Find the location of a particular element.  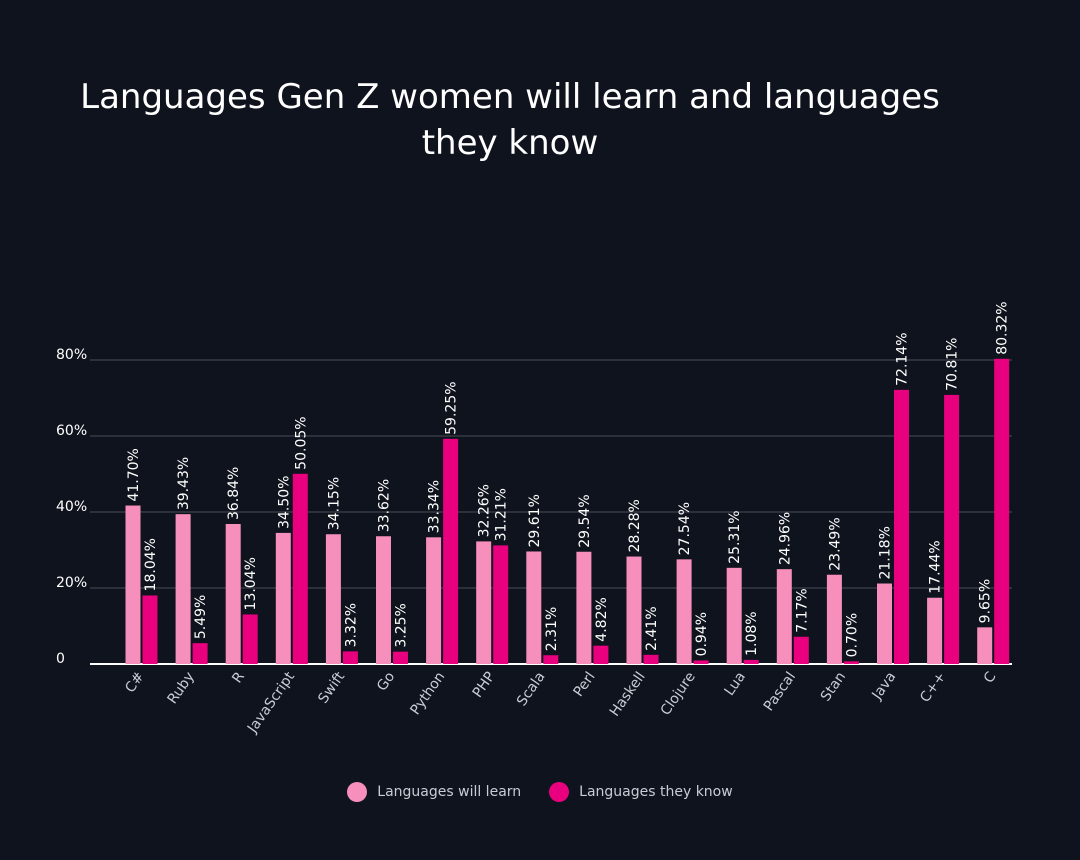

data-label: 59.25% is located at coordinates (452, 407).